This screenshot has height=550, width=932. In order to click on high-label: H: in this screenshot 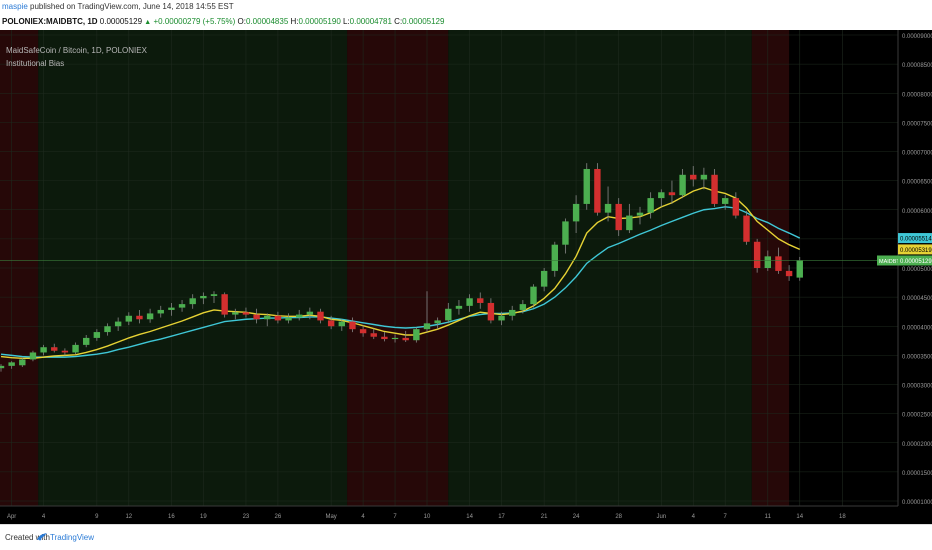, I will do `click(294, 21)`.